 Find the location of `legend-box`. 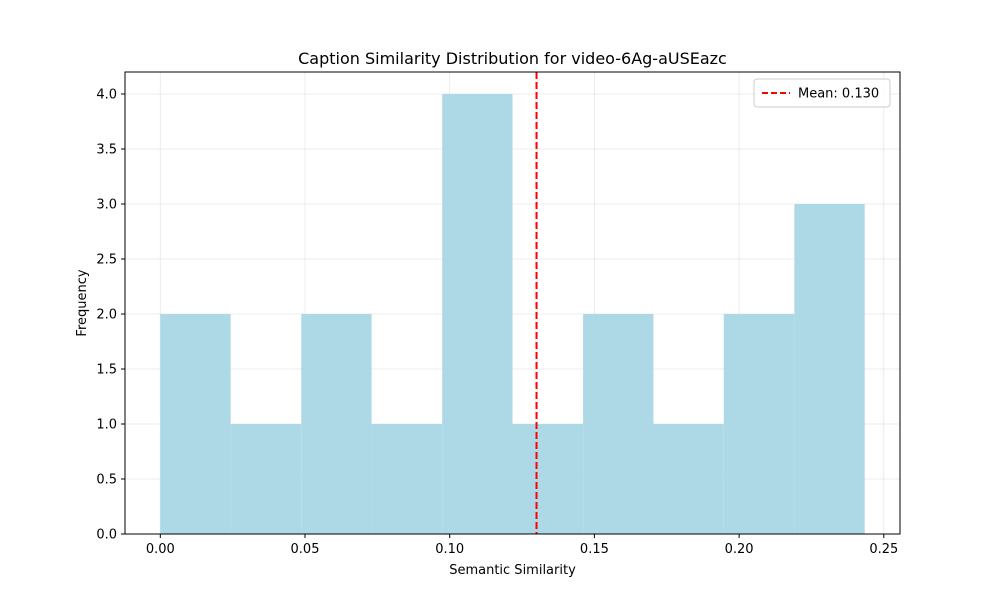

legend-box is located at coordinates (822, 93).